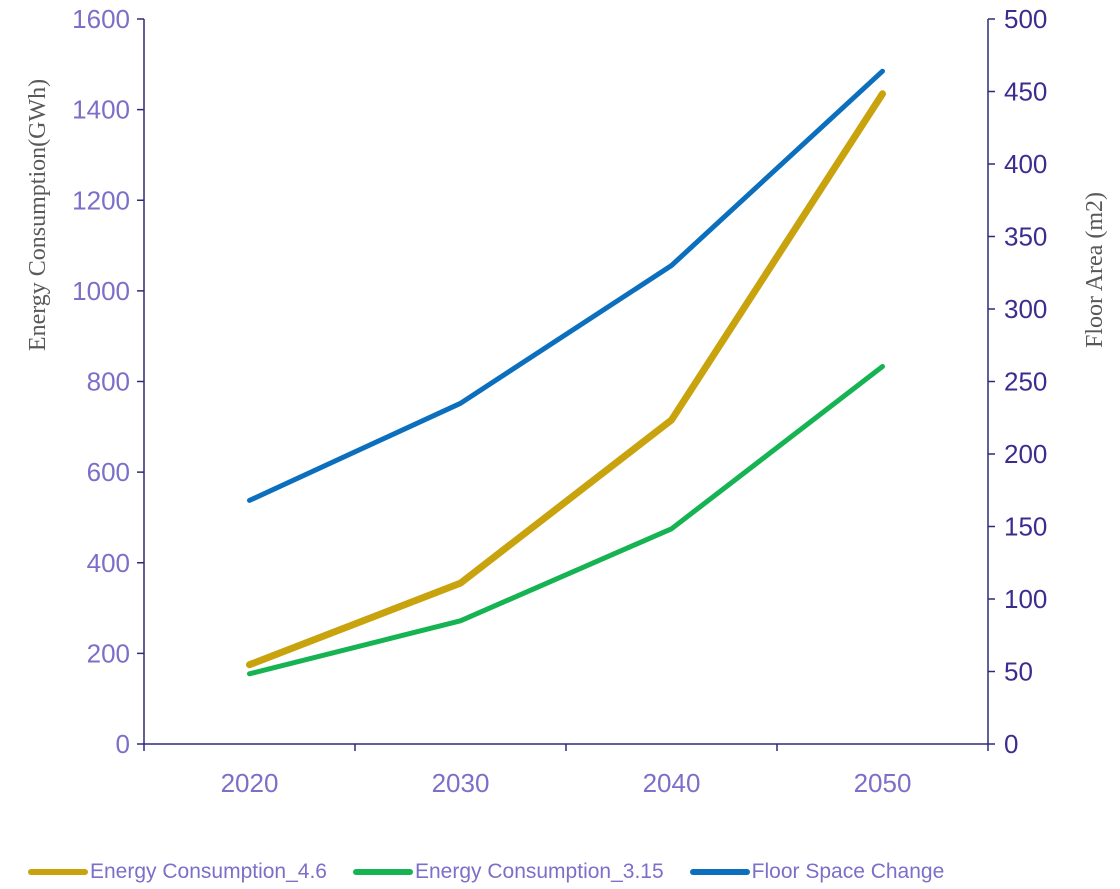  I want to click on legend-label-energy-4-6: Energy Consumption_4.6, so click(208, 871).